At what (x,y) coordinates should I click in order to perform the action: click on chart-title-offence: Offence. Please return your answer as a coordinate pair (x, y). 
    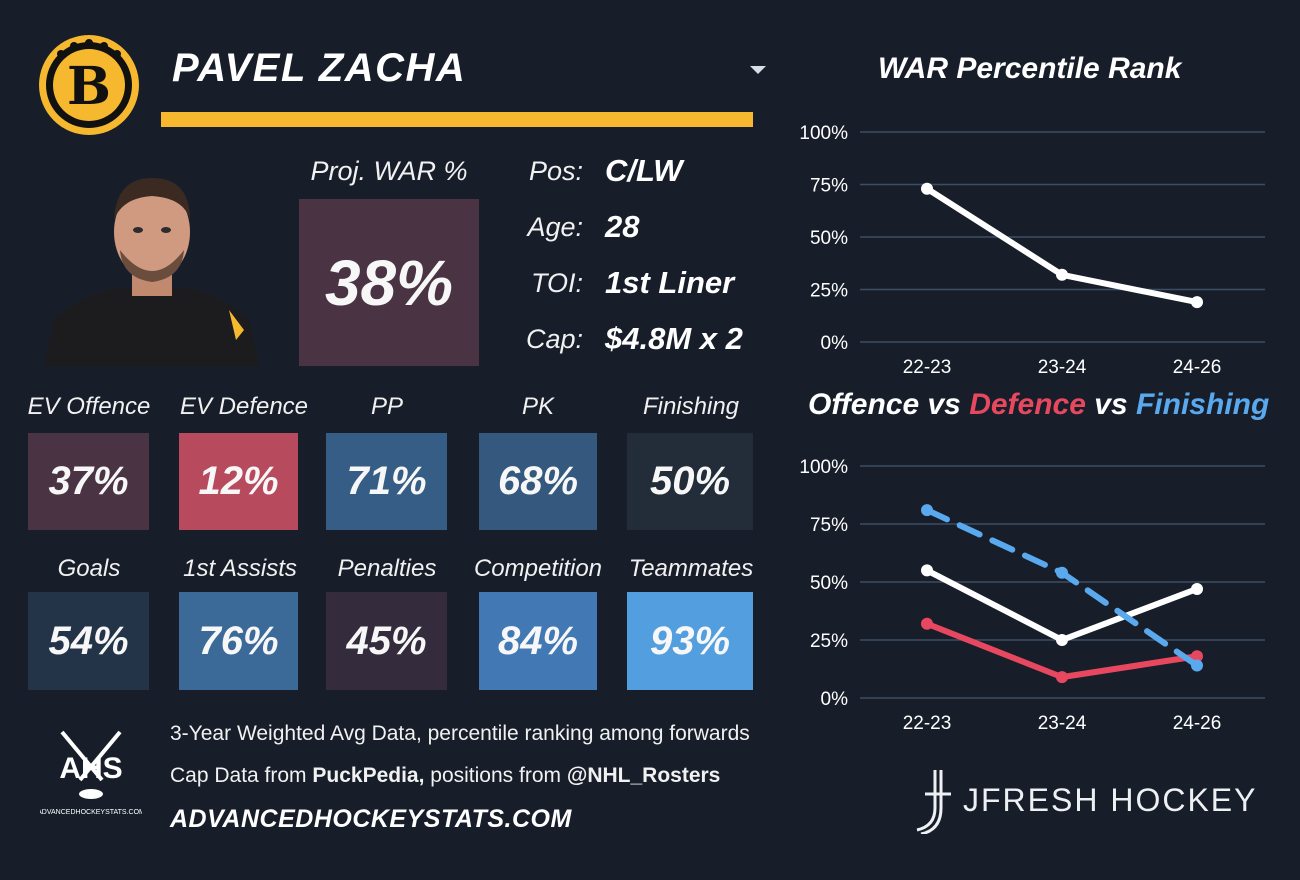
    Looking at the image, I should click on (864, 404).